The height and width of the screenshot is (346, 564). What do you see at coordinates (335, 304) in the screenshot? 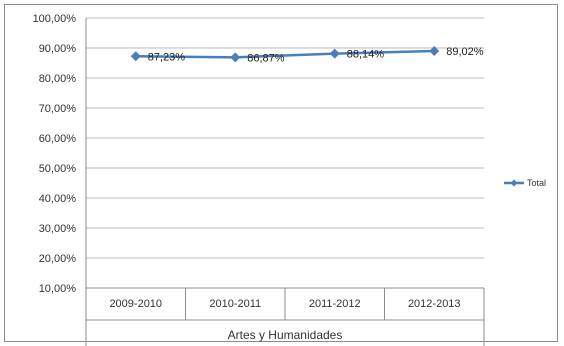
I see `x-tick-label: 2011-2012` at bounding box center [335, 304].